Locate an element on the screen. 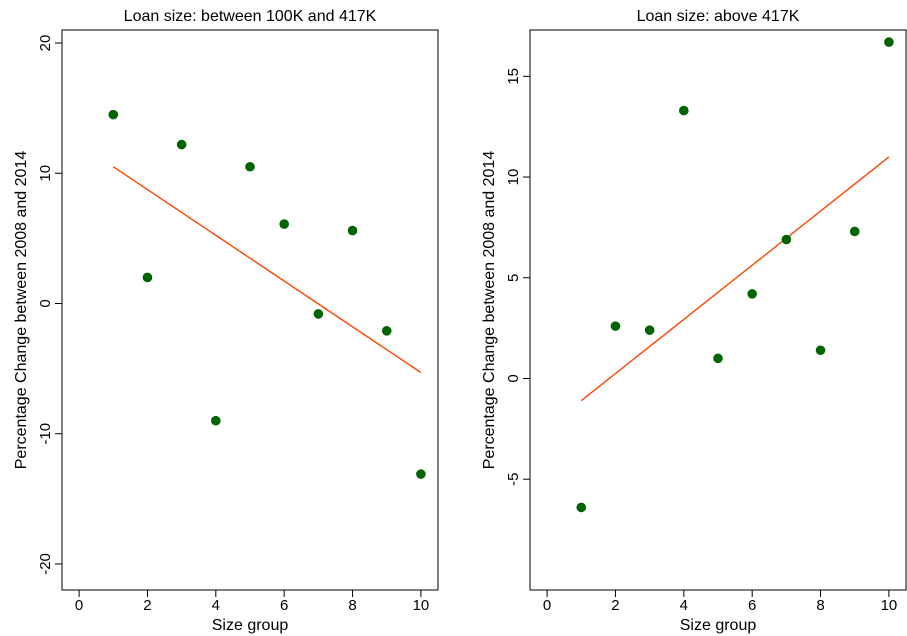  chart-title: Loan size: above 417K is located at coordinates (718, 16).